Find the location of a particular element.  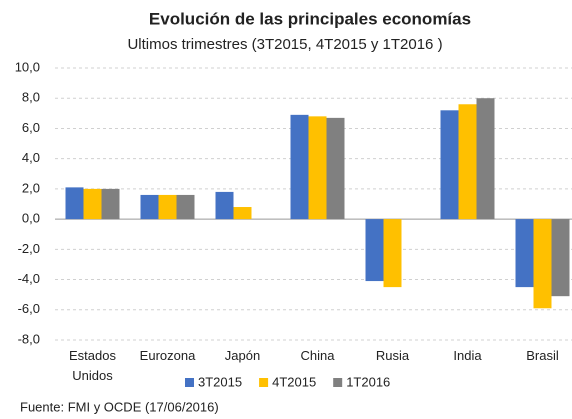

x-tick-line: Rusia is located at coordinates (393, 355).